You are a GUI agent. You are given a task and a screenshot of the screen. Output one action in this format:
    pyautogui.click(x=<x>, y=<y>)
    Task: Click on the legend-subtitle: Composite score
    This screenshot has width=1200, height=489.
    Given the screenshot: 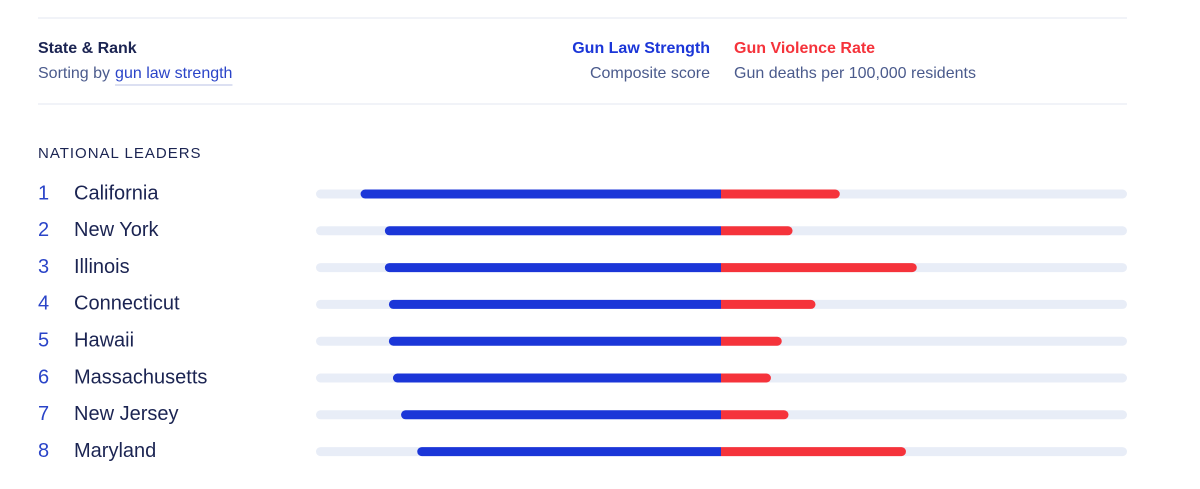 What is the action you would take?
    pyautogui.click(x=650, y=73)
    